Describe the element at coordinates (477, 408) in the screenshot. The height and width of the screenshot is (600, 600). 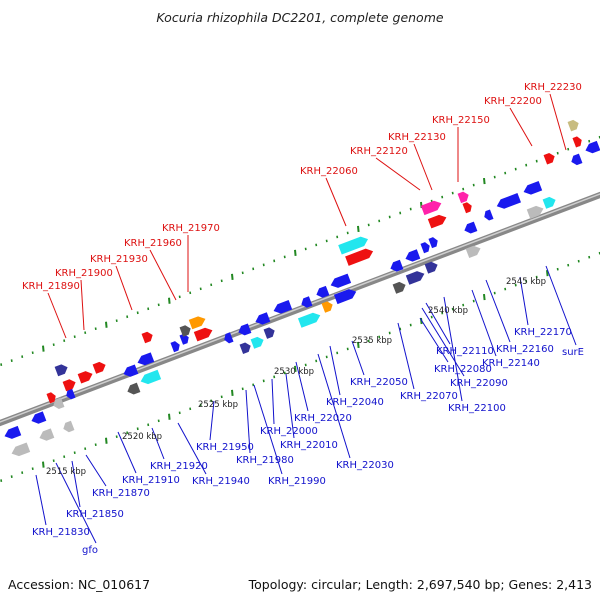
I see `reverse-gene-label: KRH_22100` at that location.